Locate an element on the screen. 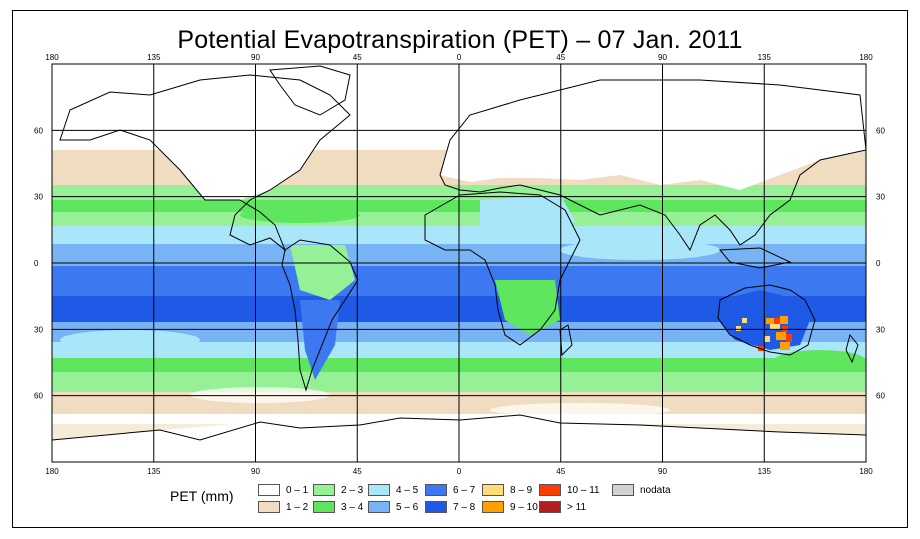 The height and width of the screenshot is (539, 920). legend-item: 4 – 5 is located at coordinates (393, 490).